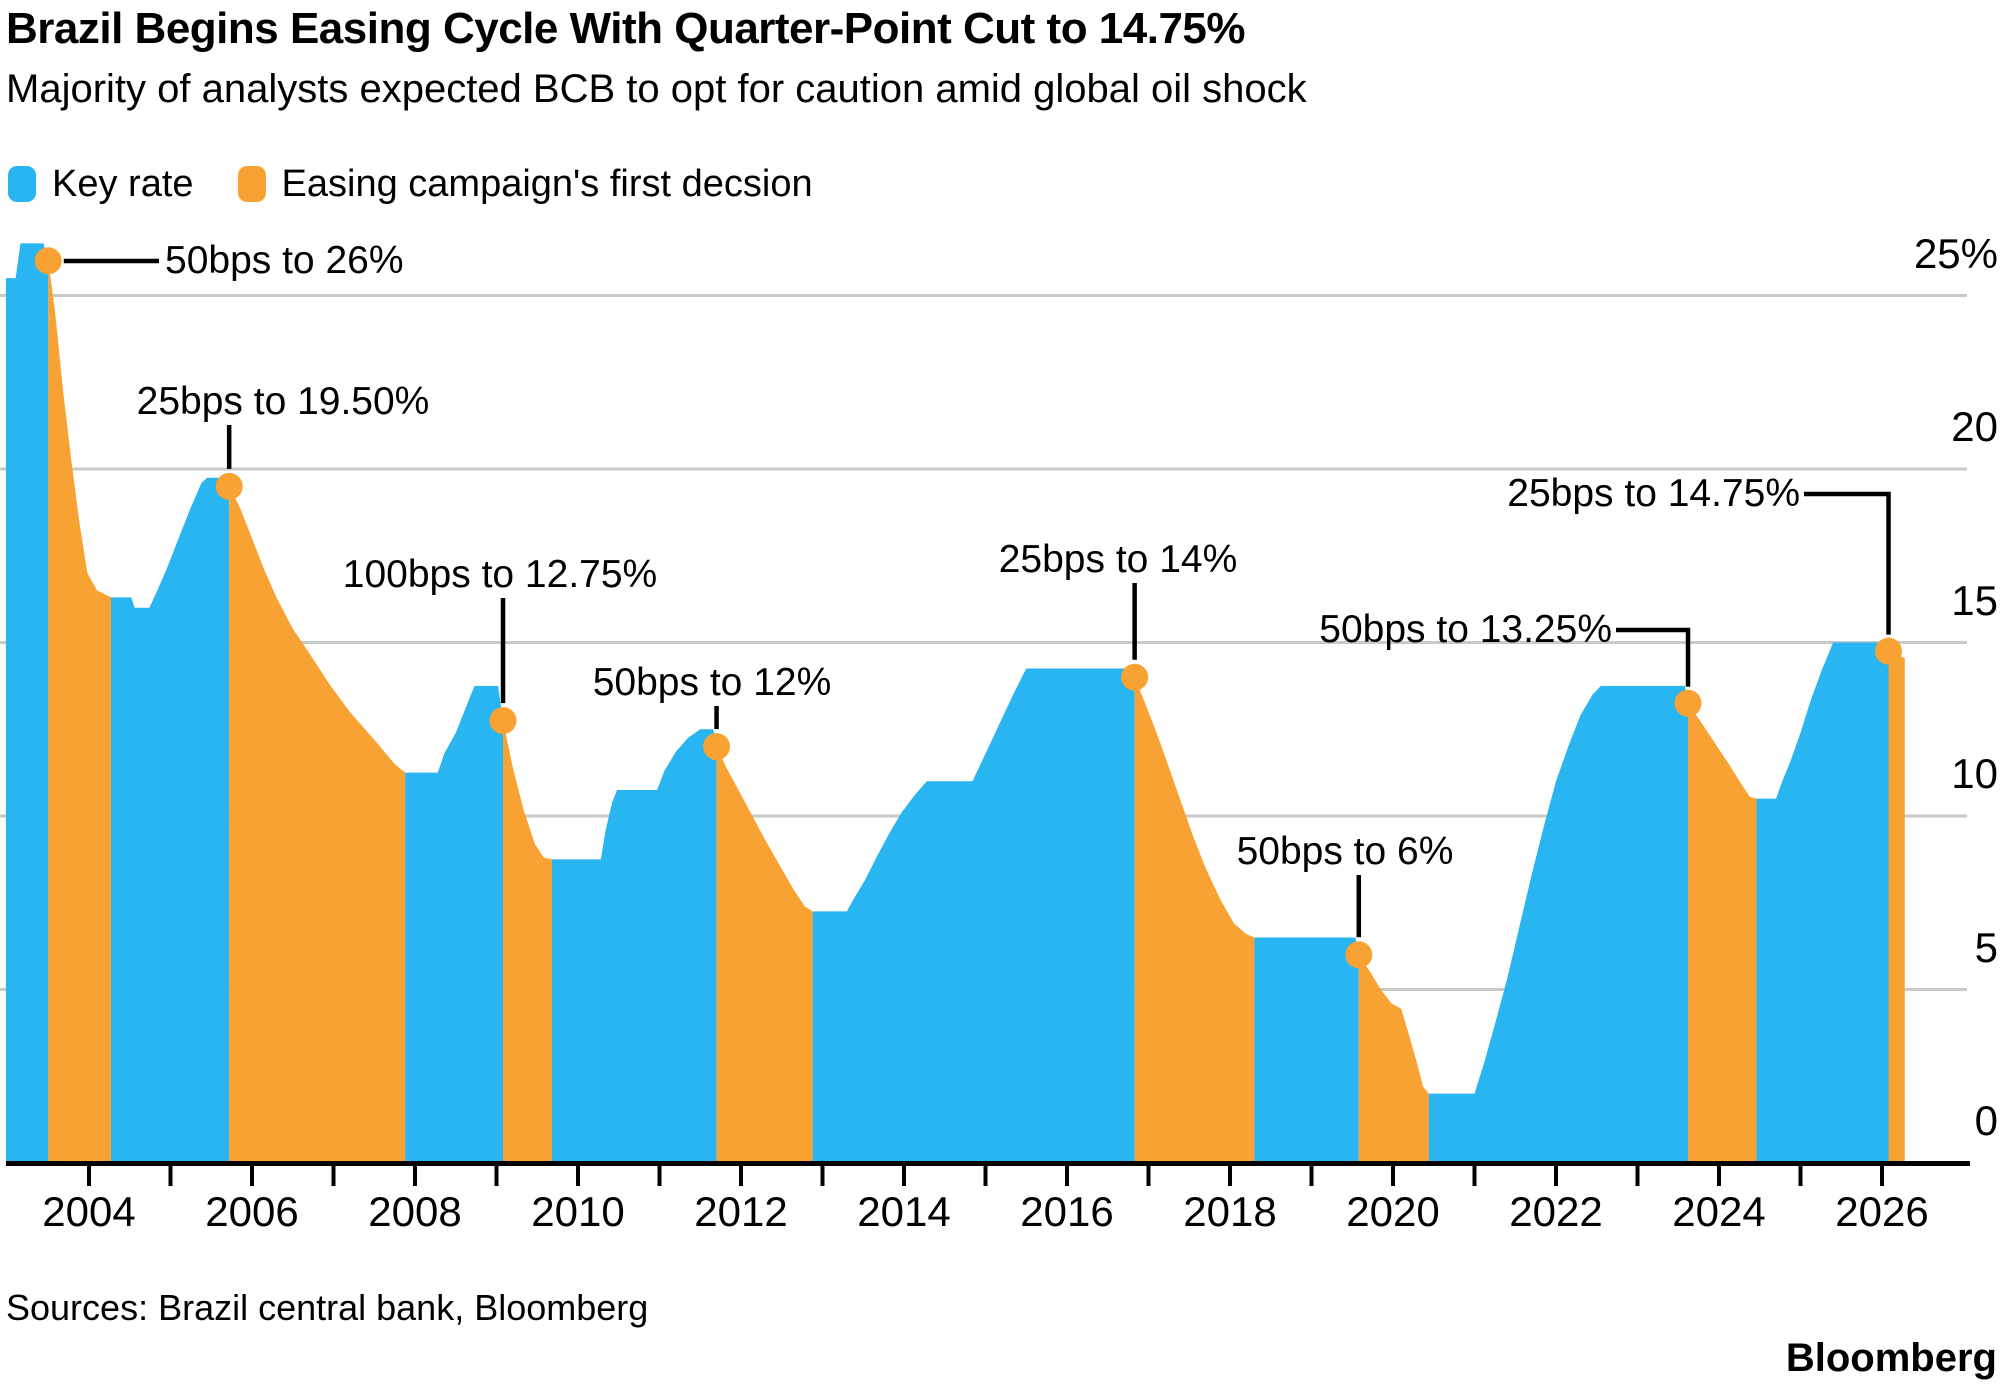 This screenshot has width=2005, height=1392. What do you see at coordinates (327, 1307) in the screenshot?
I see `sources-note: Sources: Brazil central bank, Bloomberg` at bounding box center [327, 1307].